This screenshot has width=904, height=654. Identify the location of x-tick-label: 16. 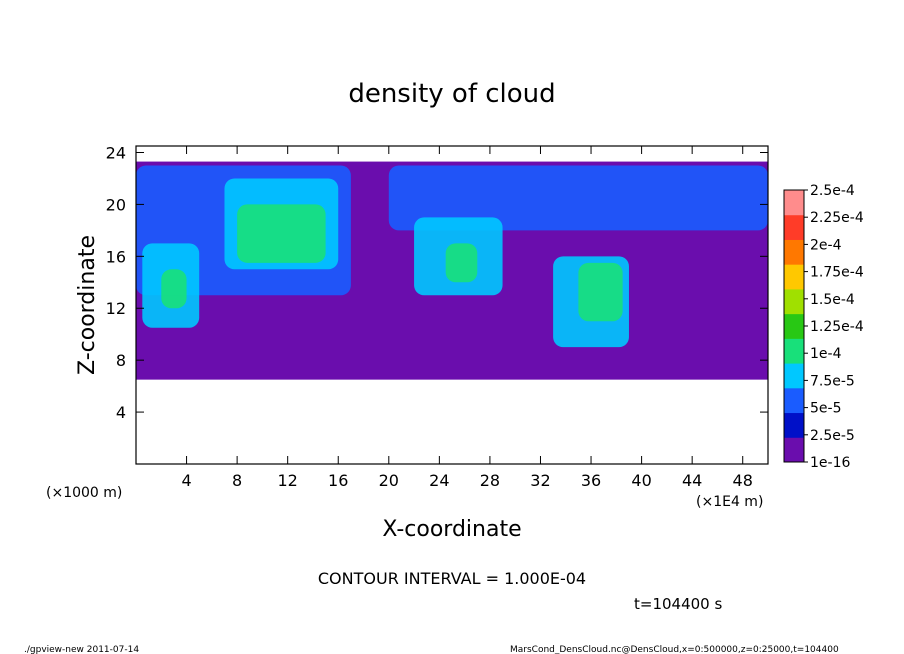
(338, 480).